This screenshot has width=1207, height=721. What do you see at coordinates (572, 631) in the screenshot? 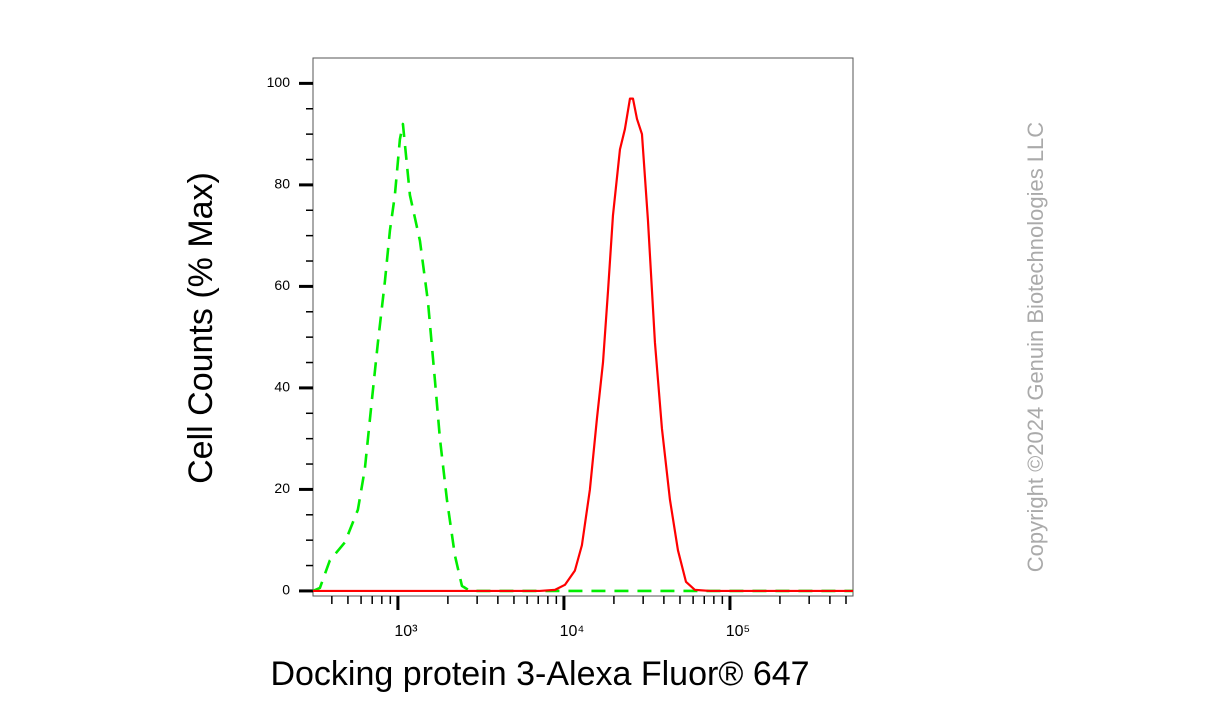
I see `x-tick-label: 10⁴` at bounding box center [572, 631].